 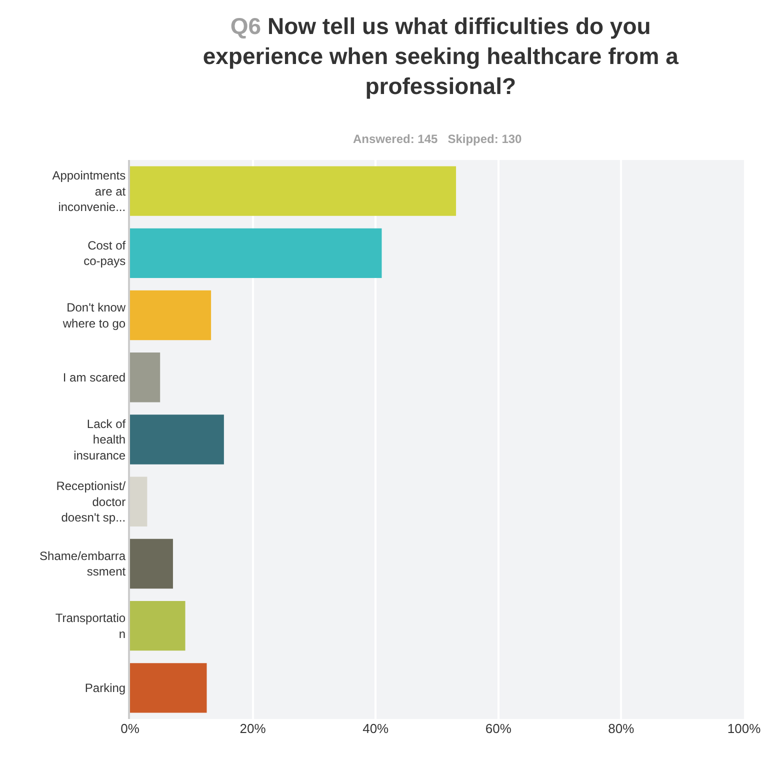 What do you see at coordinates (94, 315) in the screenshot?
I see `y-tick-label: Don't know where to go` at bounding box center [94, 315].